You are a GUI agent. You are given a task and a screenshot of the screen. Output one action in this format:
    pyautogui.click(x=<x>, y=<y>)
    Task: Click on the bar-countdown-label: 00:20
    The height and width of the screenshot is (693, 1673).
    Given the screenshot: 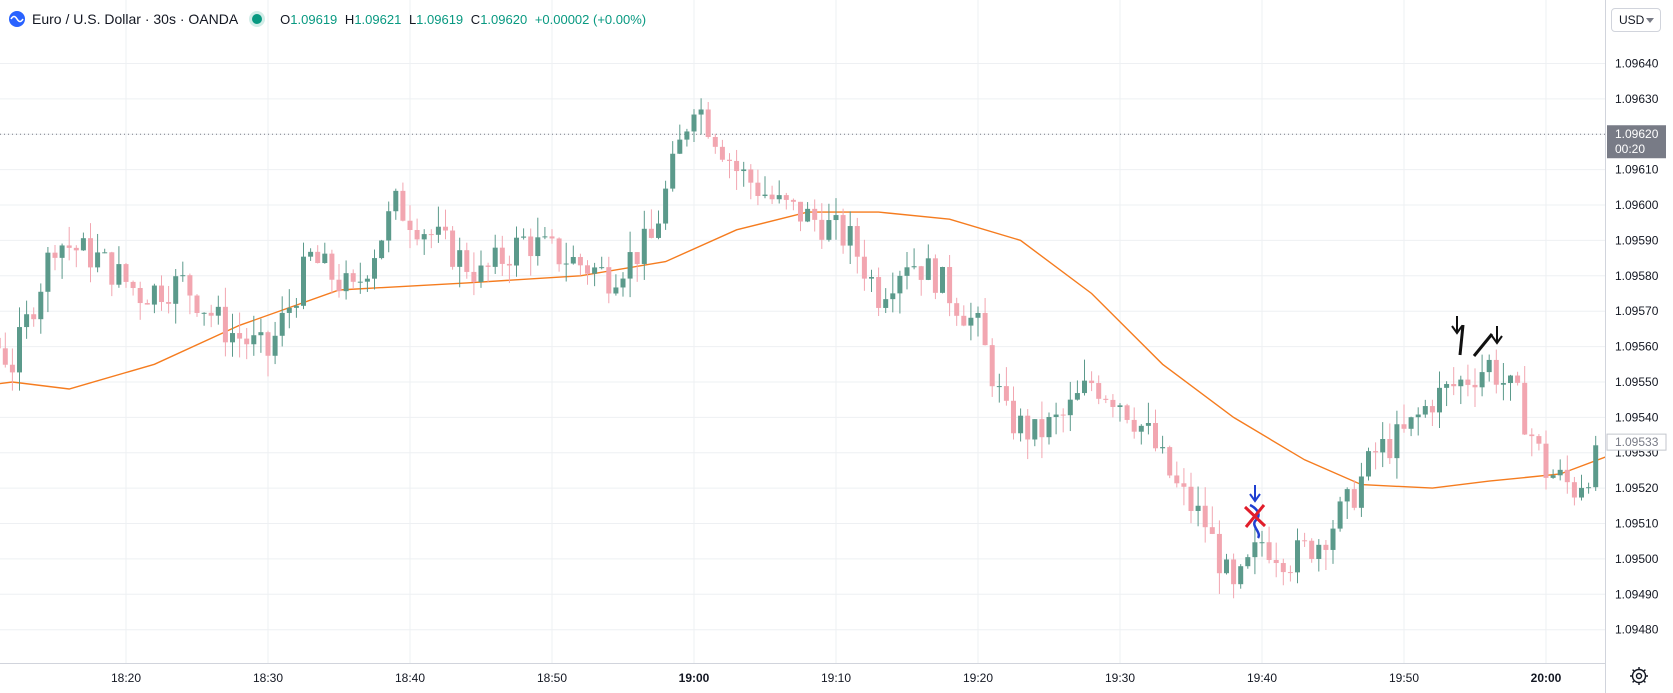 What is the action you would take?
    pyautogui.click(x=1630, y=149)
    